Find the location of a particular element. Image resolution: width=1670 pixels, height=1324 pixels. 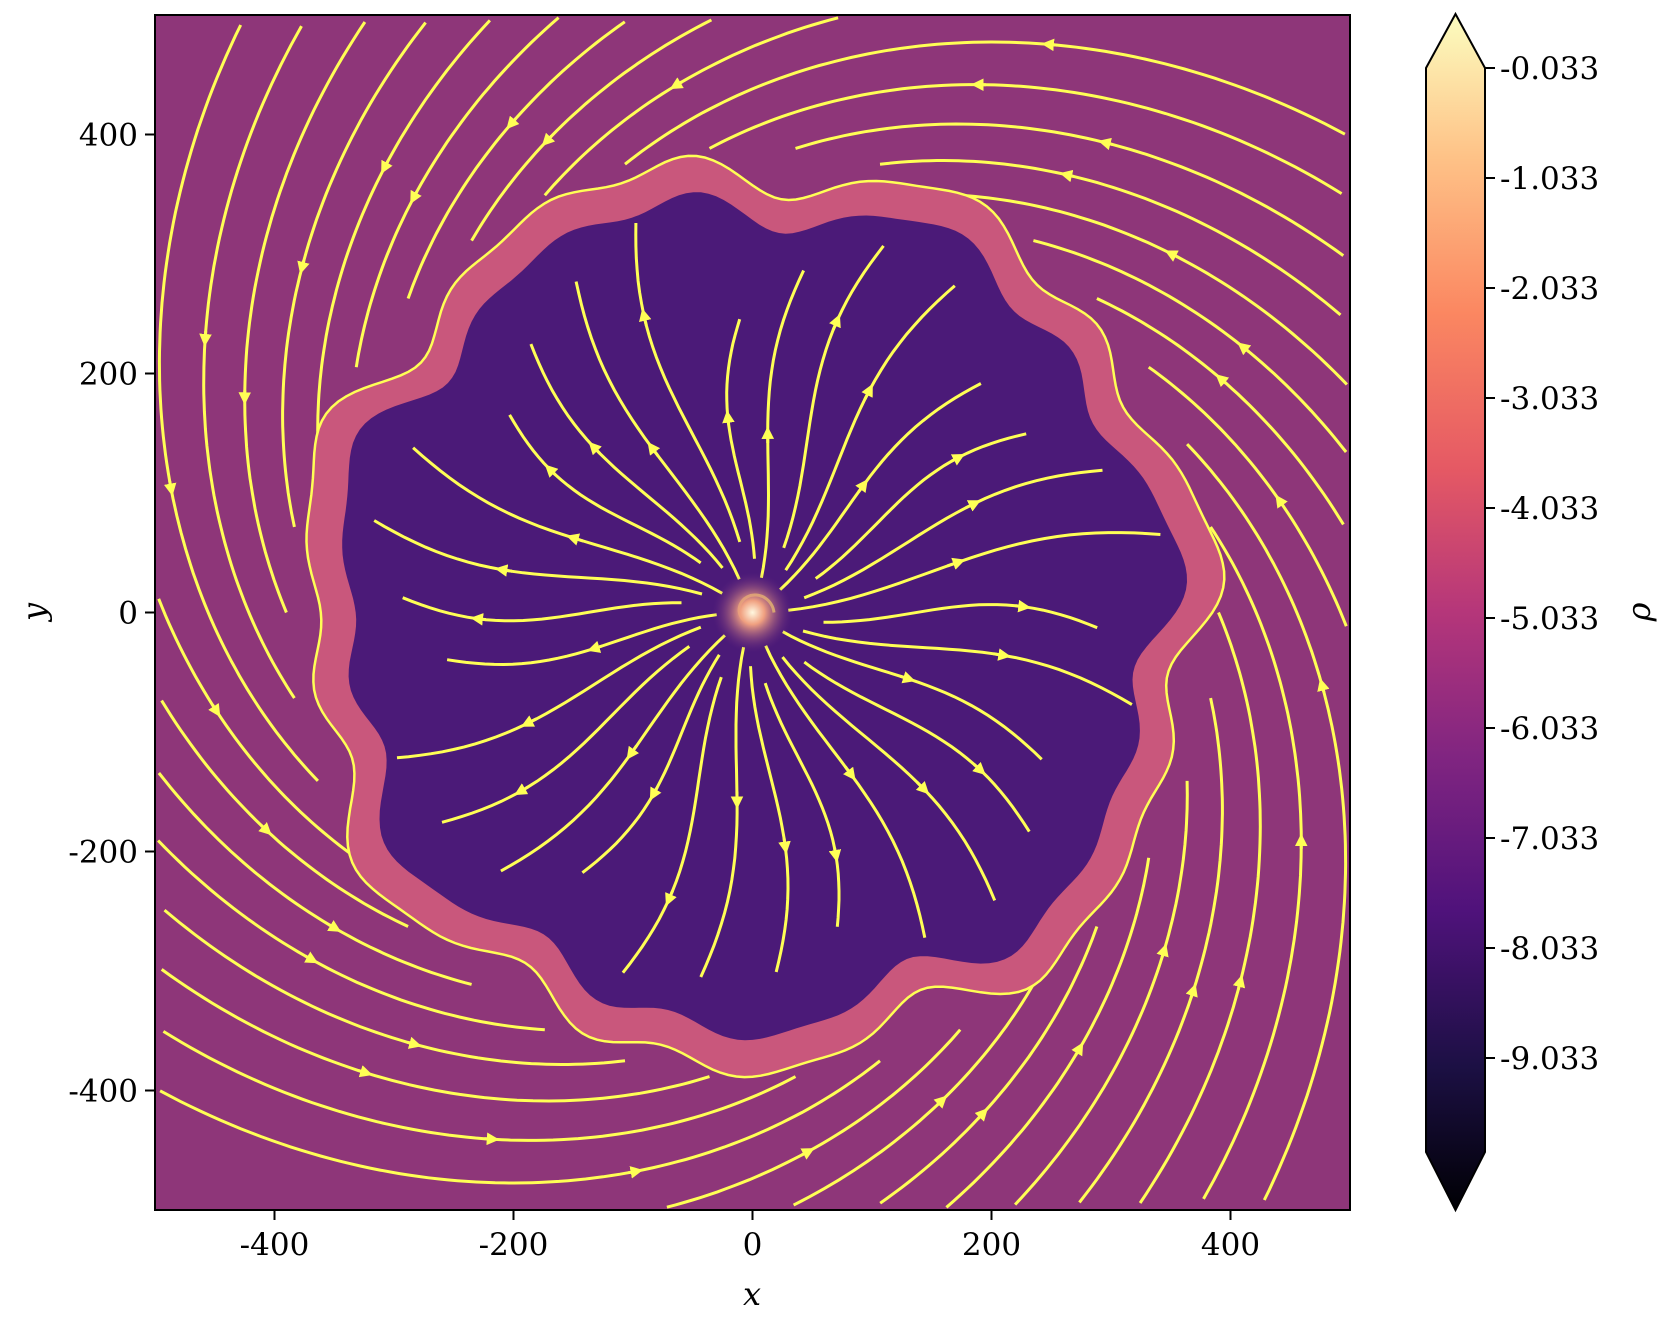

y-tick-label: 0 is located at coordinates (128, 614).